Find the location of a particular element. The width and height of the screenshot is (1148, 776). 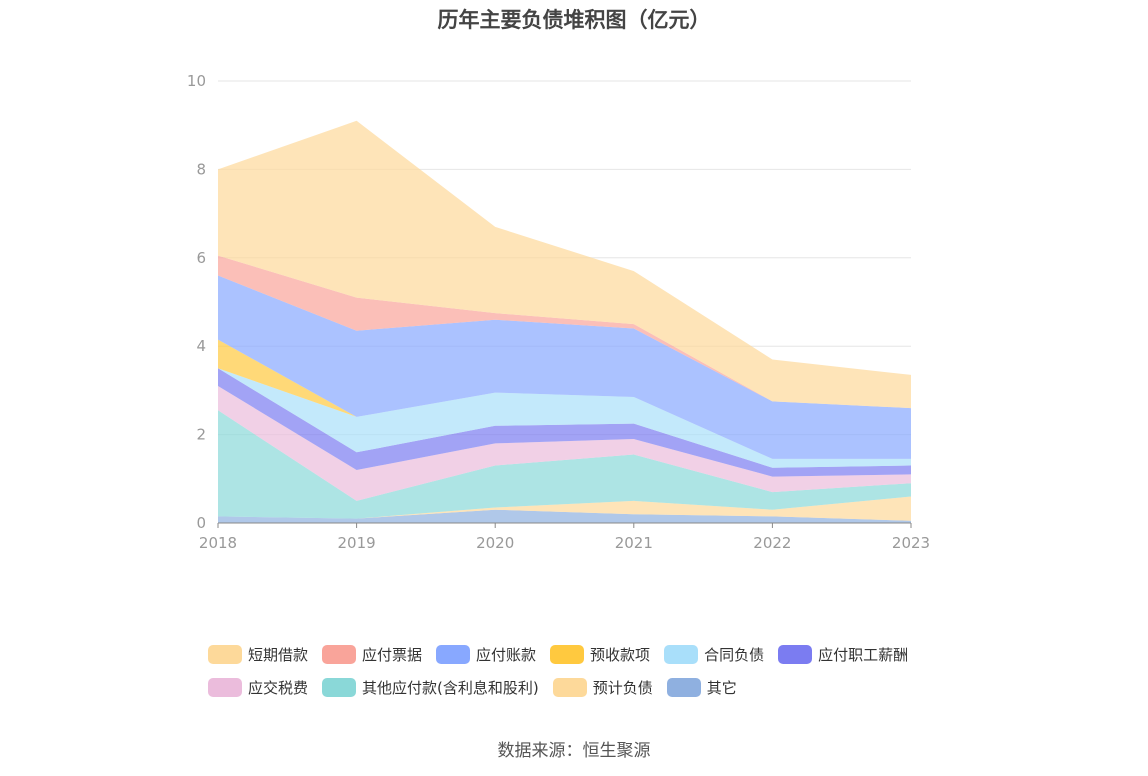

legend-item: 其它 is located at coordinates (701, 687).